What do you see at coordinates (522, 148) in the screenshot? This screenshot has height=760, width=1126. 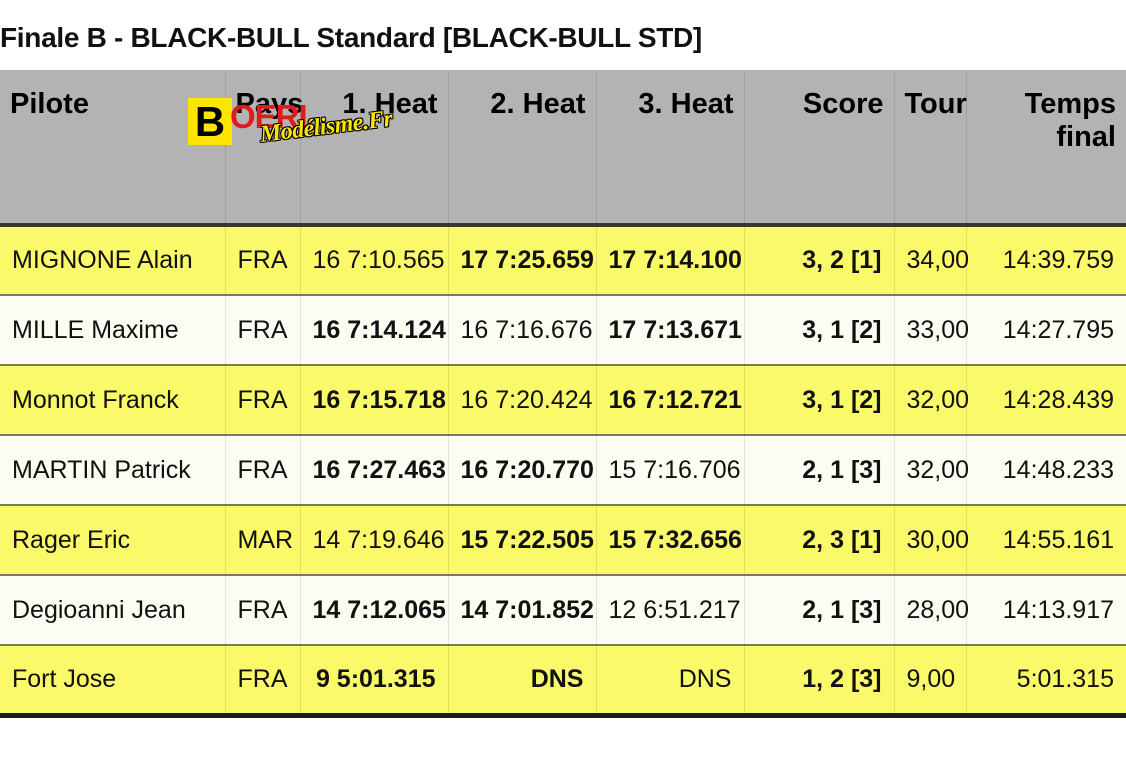 I see `column-header-heat2: 2. Heat` at bounding box center [522, 148].